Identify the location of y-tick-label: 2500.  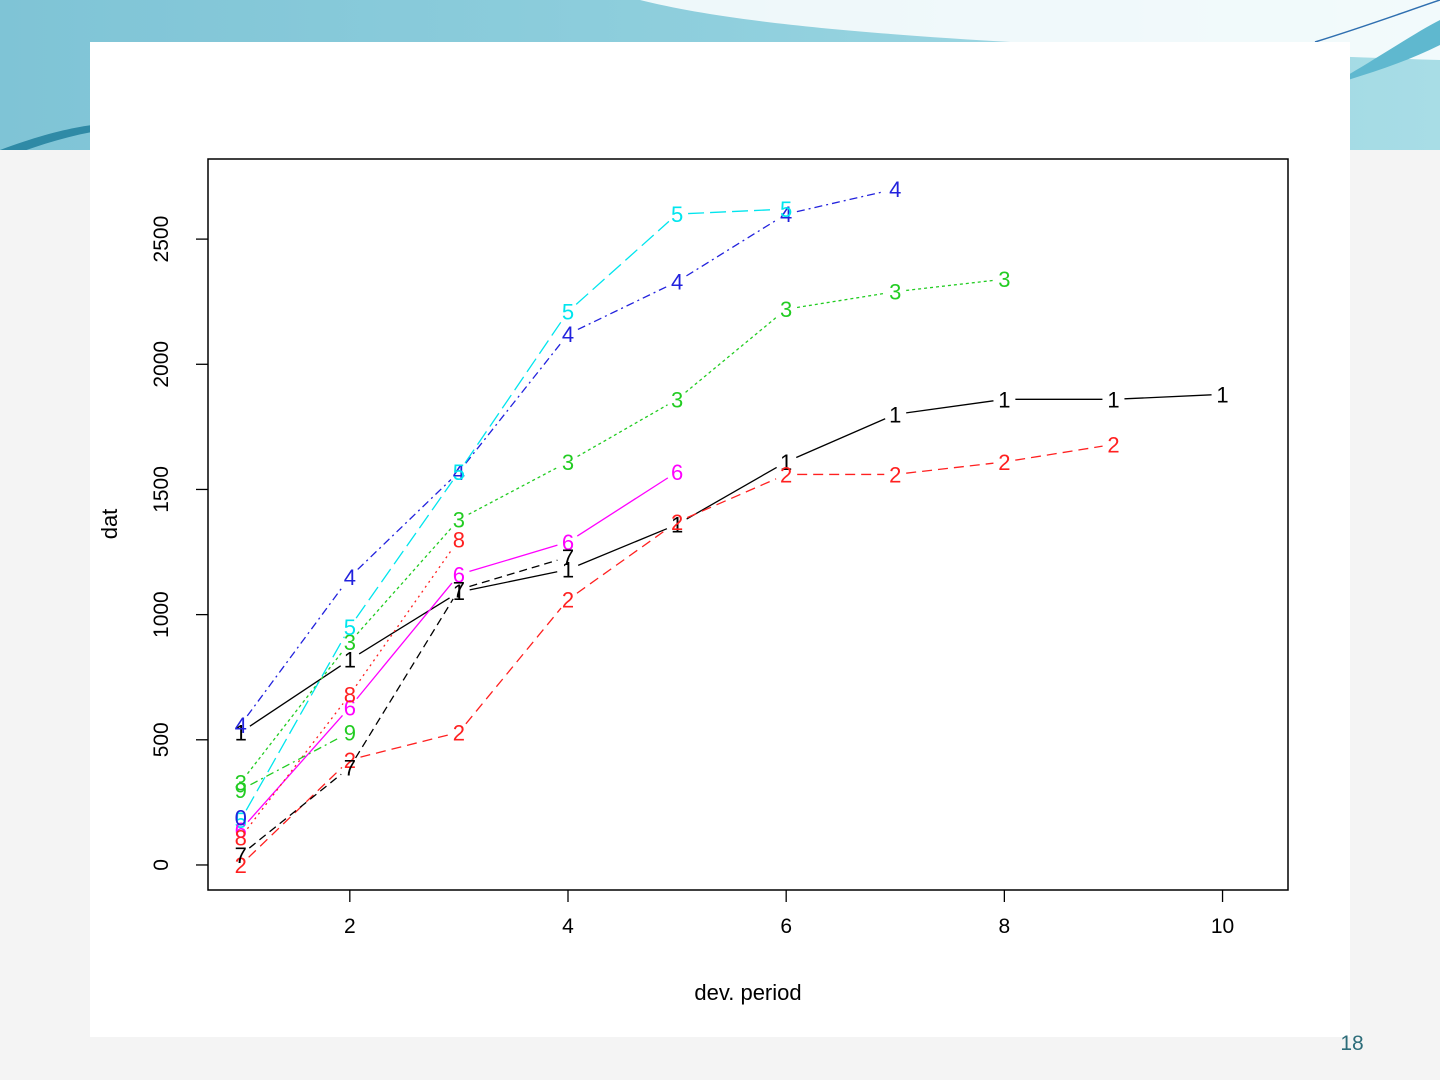
(161, 239).